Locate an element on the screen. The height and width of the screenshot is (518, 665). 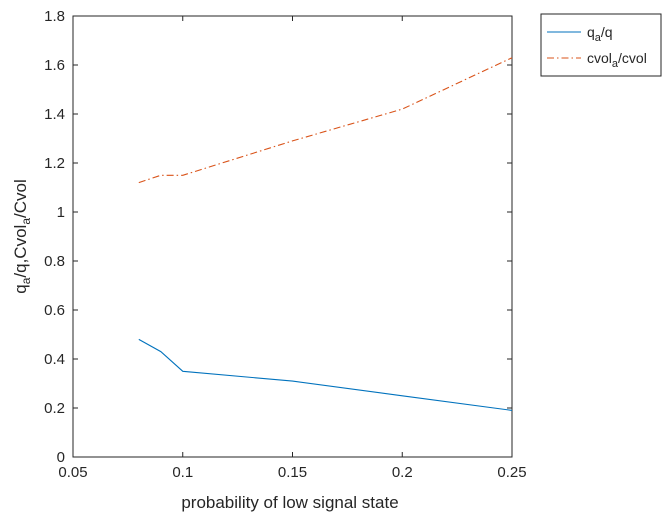
x-tick-label: 0.05 is located at coordinates (72, 472).